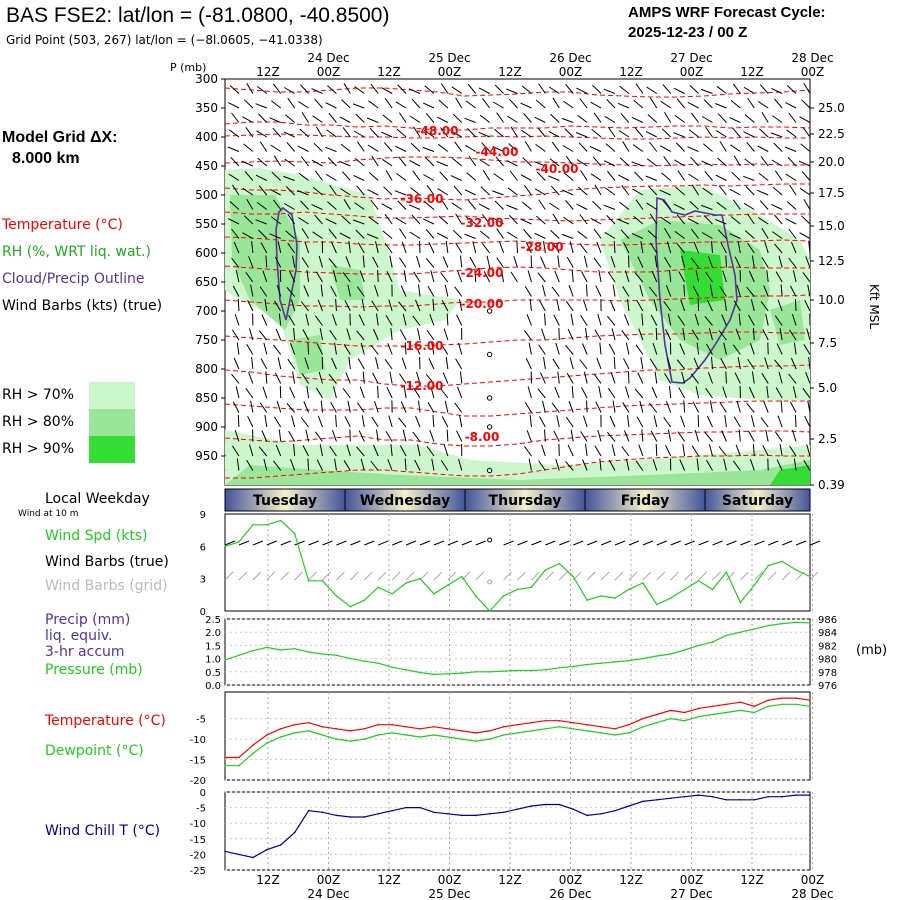 This screenshot has width=900, height=900. Describe the element at coordinates (510, 880) in the screenshot. I see `bottom-hour-label: 12Z` at that location.